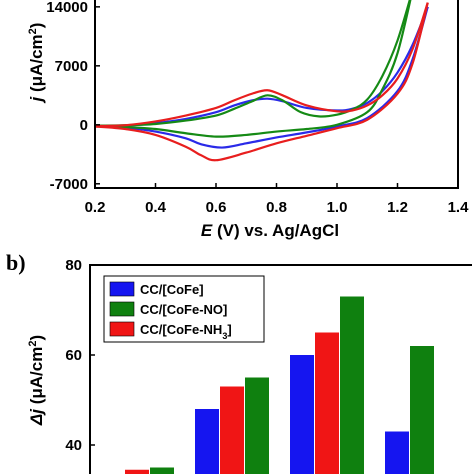 This screenshot has height=474, width=474. I want to click on bar-y-axis-close: ), so click(36, 338).